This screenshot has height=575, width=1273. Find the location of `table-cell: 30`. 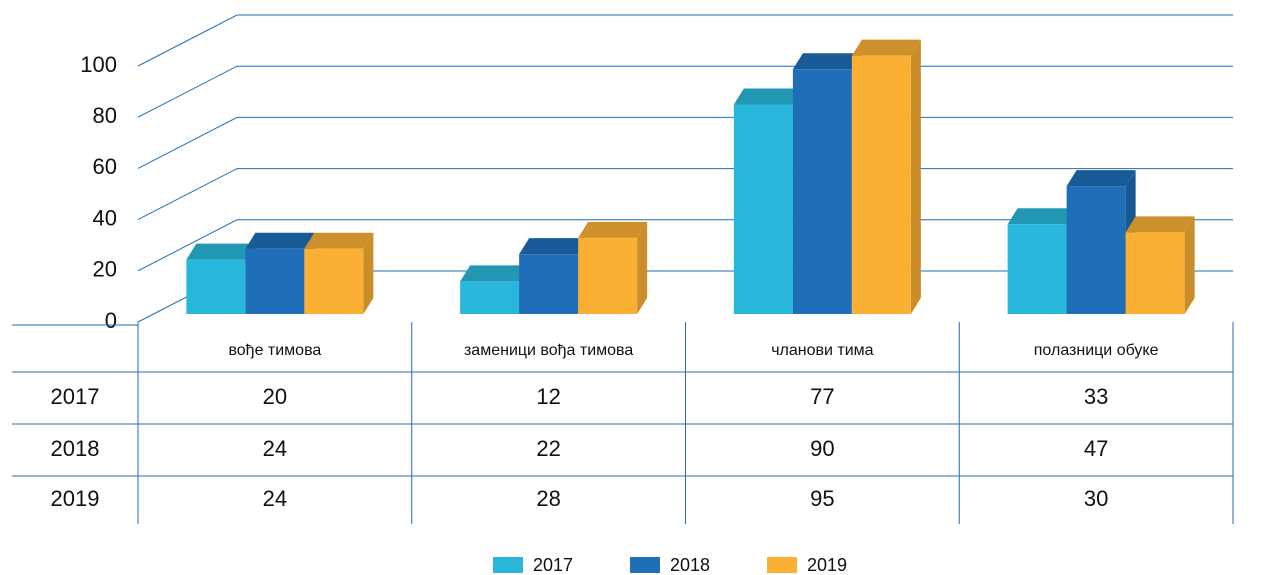

table-cell: 30 is located at coordinates (1096, 498).